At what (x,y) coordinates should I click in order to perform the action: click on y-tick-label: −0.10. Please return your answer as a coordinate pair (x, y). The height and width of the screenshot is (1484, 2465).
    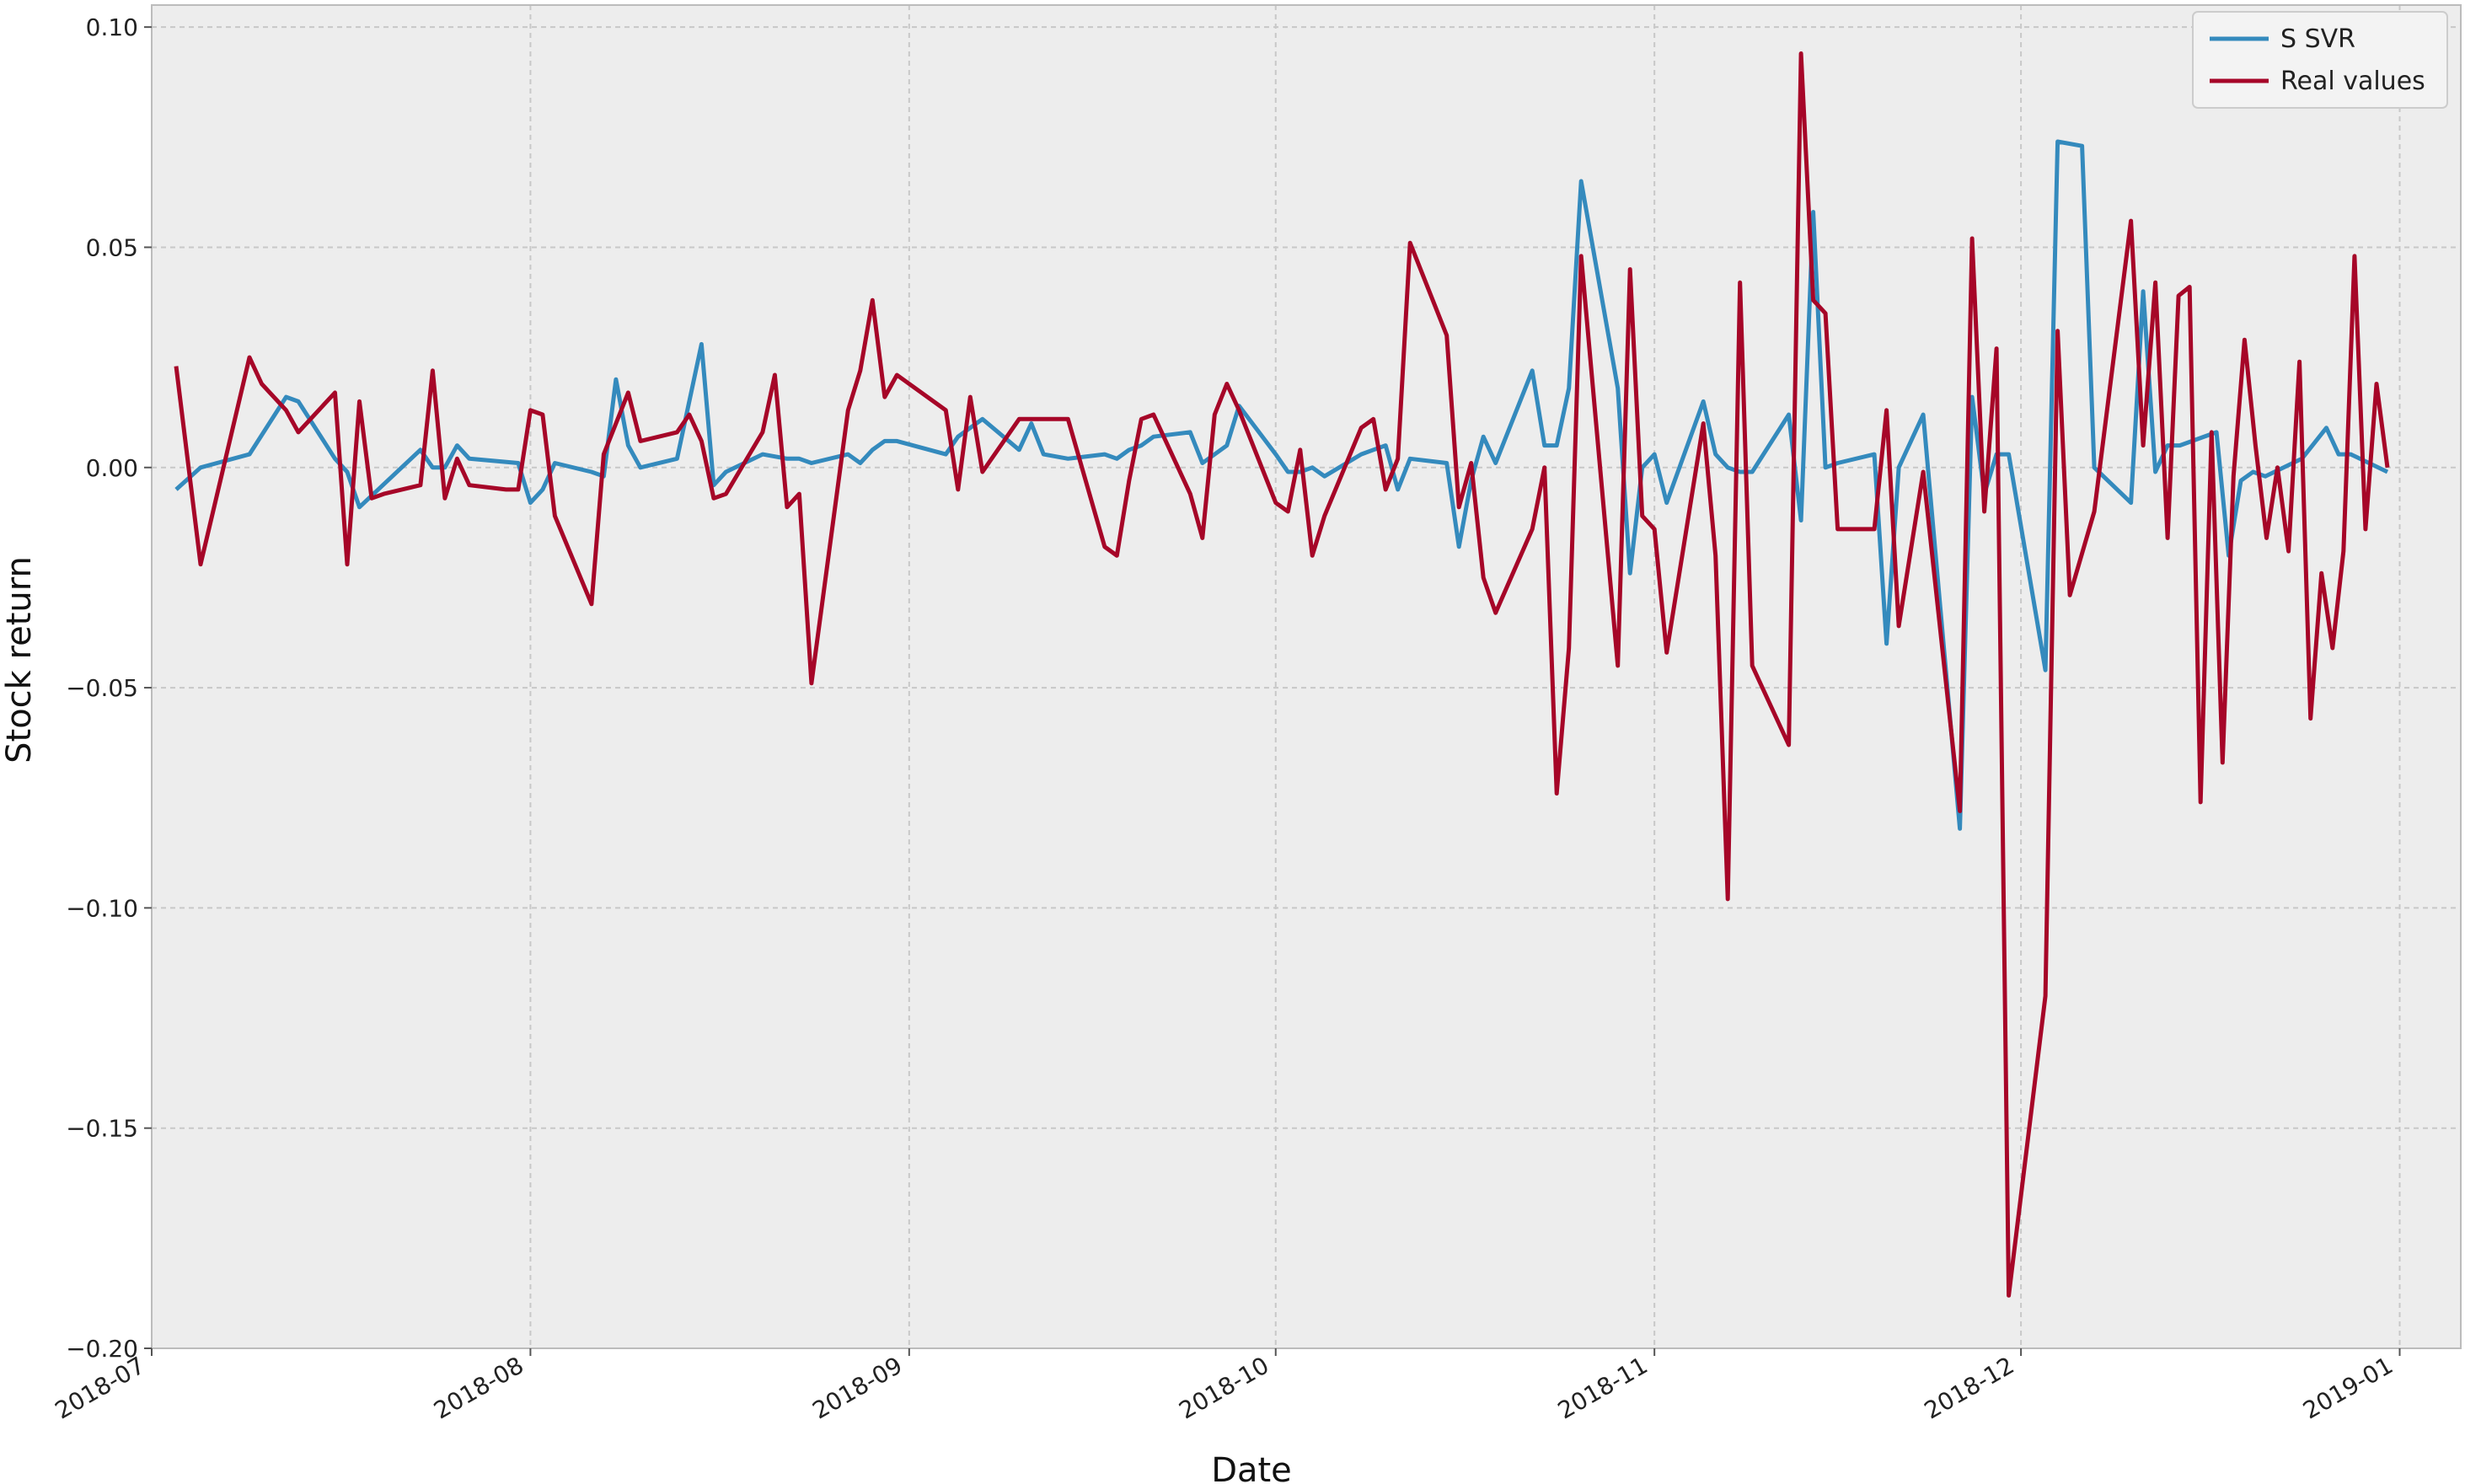
    Looking at the image, I should click on (102, 908).